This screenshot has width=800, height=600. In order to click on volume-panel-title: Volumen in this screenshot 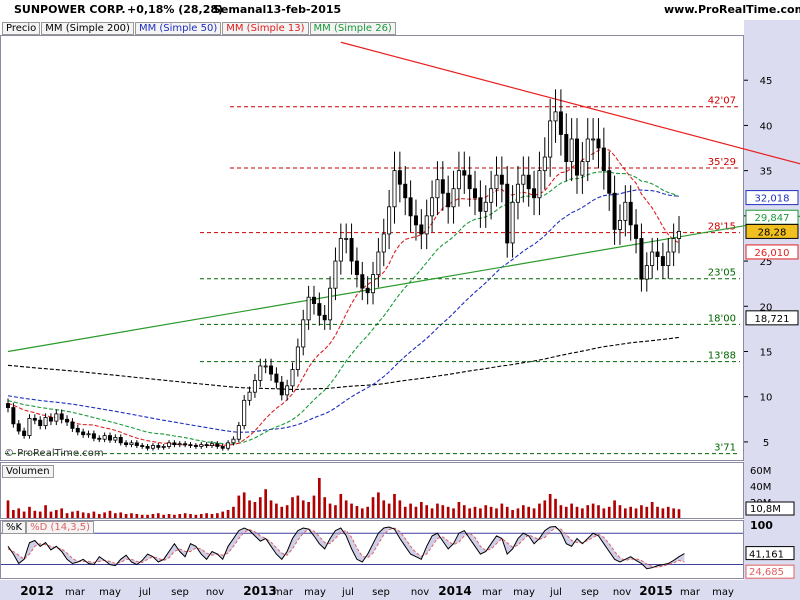, I will do `click(28, 471)`.